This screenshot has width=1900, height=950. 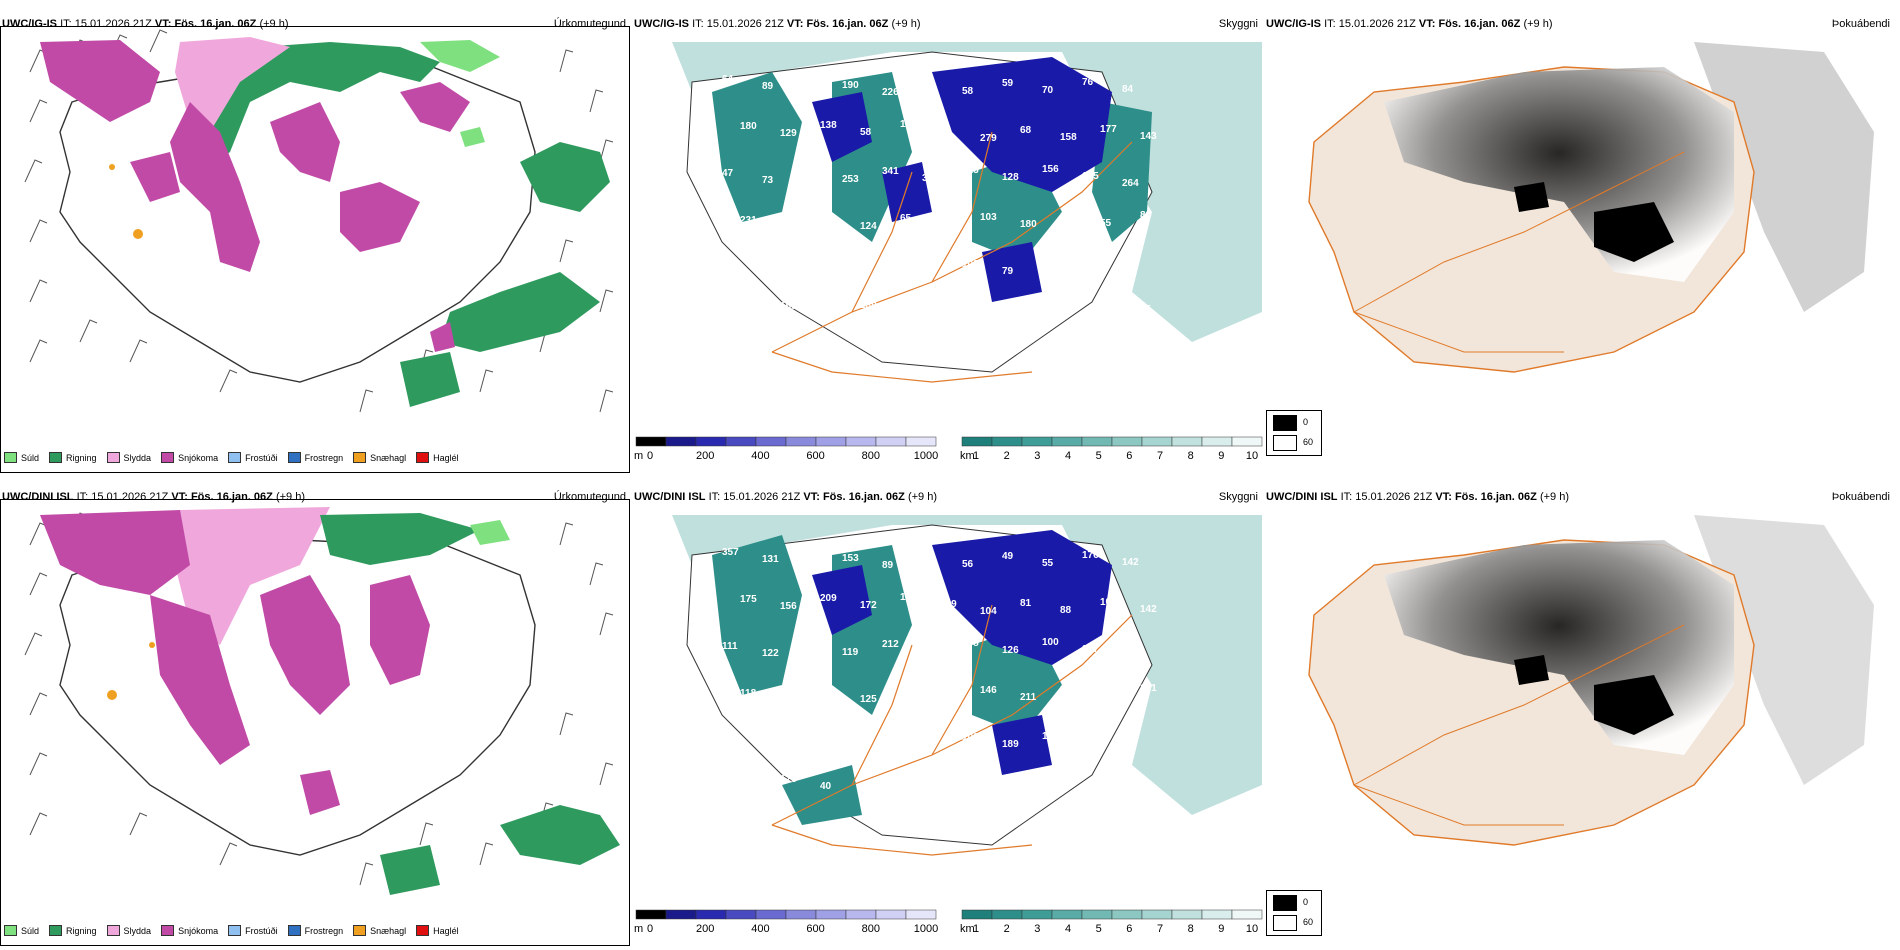 What do you see at coordinates (728, 267) in the screenshot?
I see `visibility-label: 96` at bounding box center [728, 267].